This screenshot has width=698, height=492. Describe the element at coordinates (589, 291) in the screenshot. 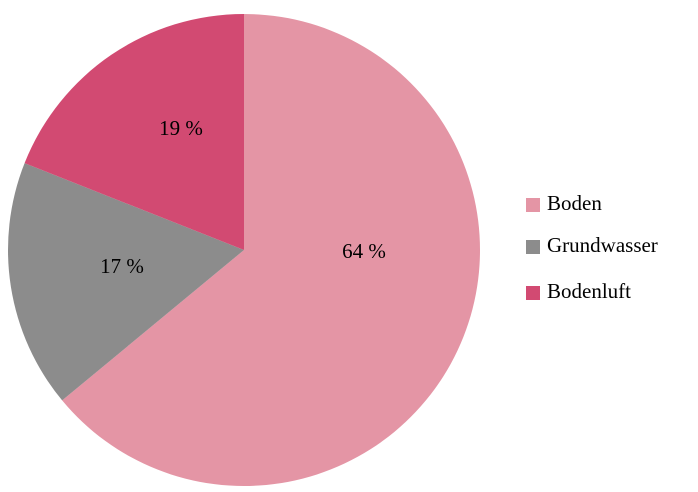

I see `legend-label: Bodenluft` at that location.